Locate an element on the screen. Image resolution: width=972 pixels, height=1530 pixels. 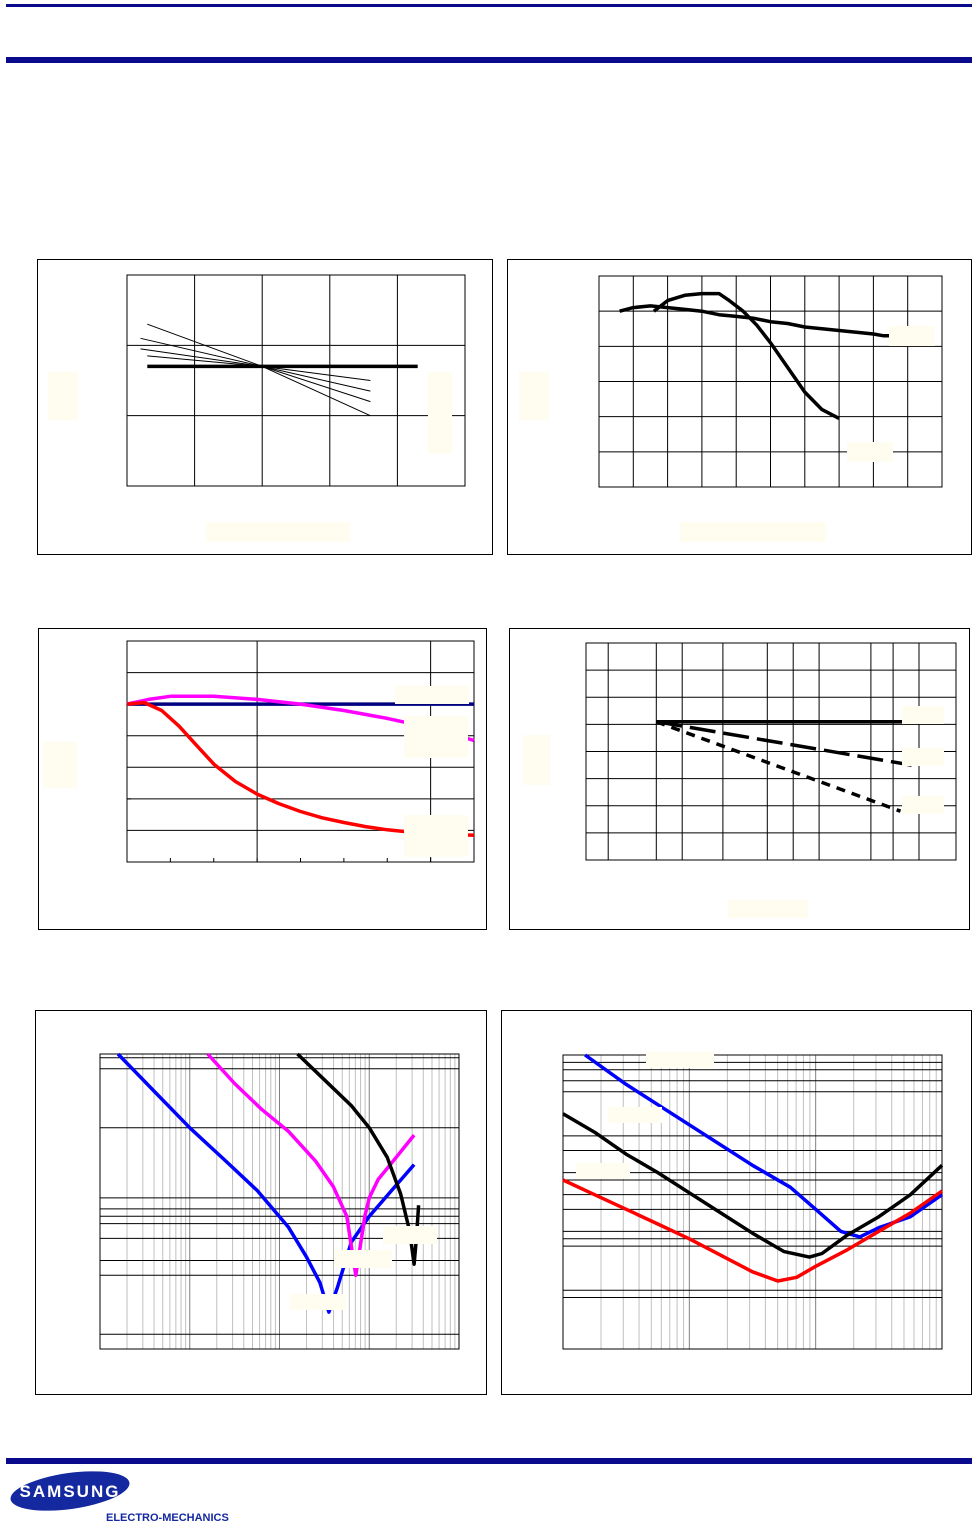
bottom-rule is located at coordinates (489, 1461).